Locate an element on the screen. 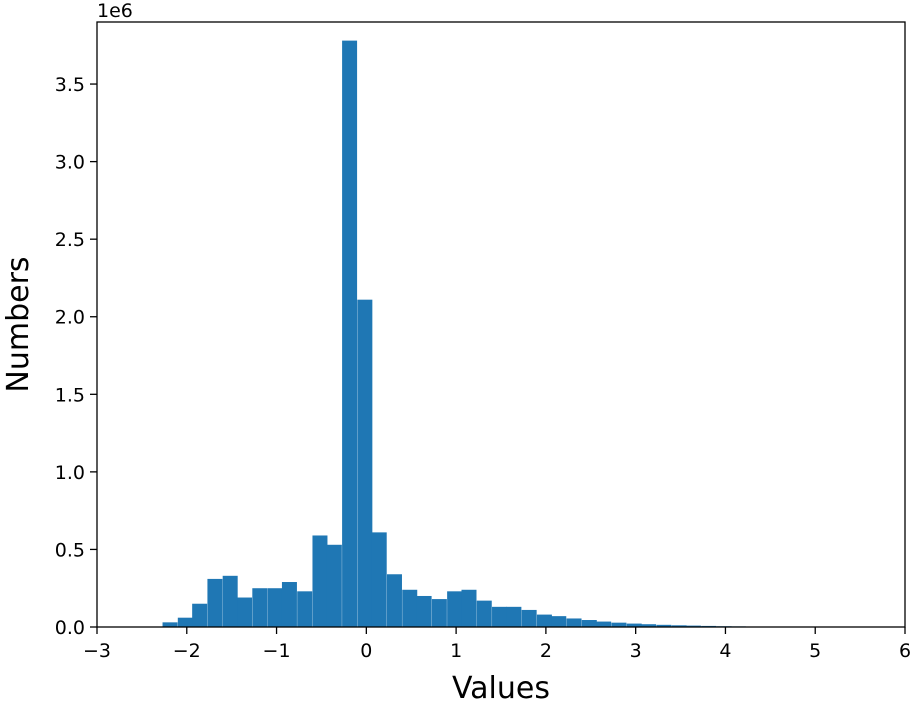 This screenshot has width=913, height=703. y-tick-label: 1.5 is located at coordinates (70, 395).